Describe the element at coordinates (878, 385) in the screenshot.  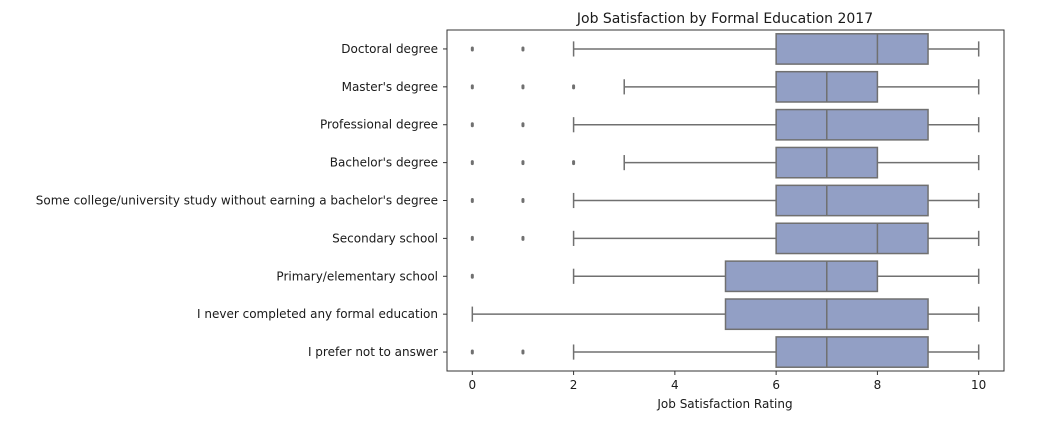
I see `x-tick-label: 8` at that location.